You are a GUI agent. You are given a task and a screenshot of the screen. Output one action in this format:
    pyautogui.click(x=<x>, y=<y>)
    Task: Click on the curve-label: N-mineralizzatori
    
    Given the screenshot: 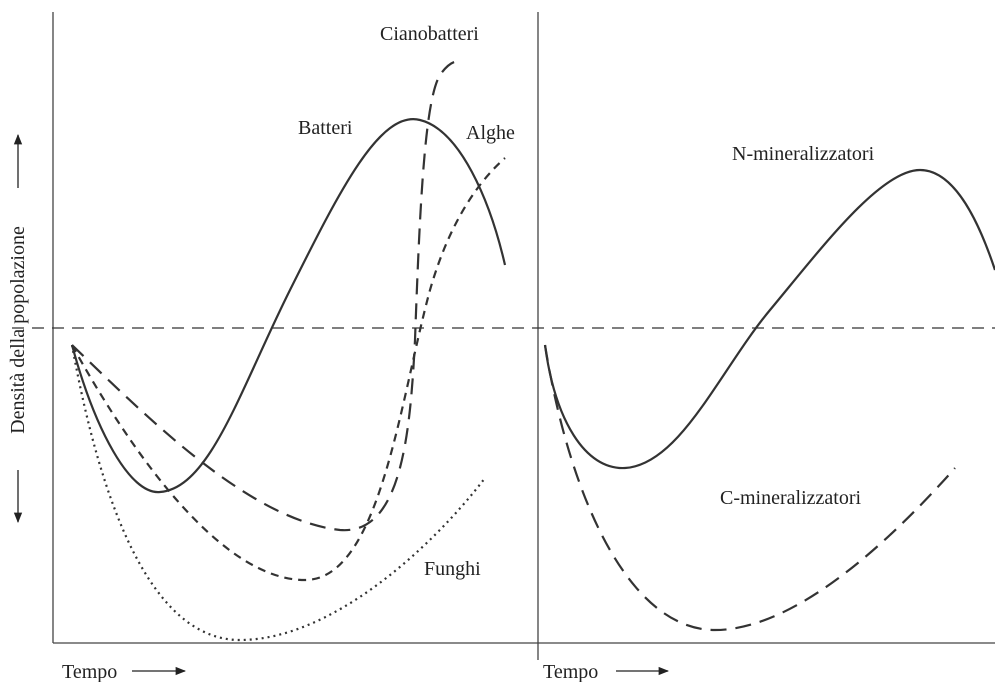 What is the action you would take?
    pyautogui.click(x=803, y=154)
    